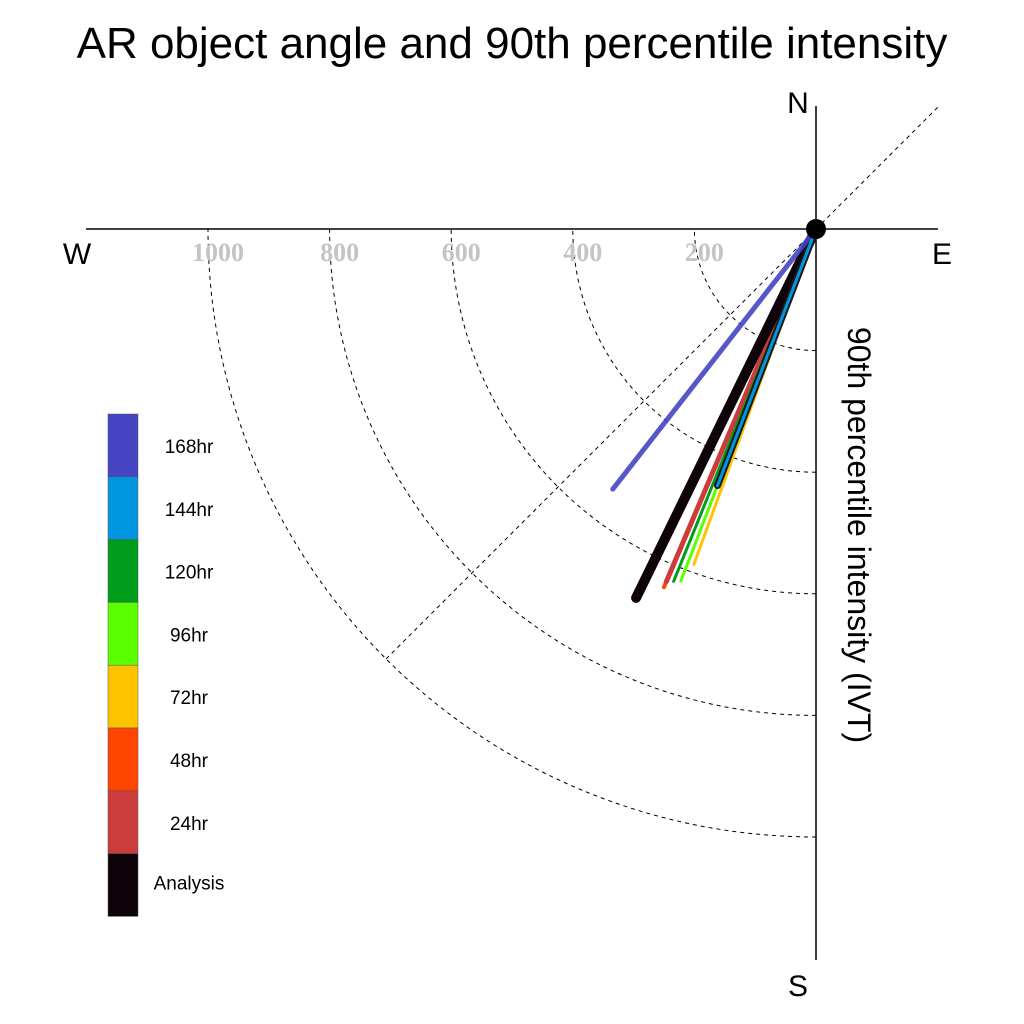 This screenshot has width=1024, height=1024. I want to click on legend-label-96hr: 96hr, so click(189, 635).